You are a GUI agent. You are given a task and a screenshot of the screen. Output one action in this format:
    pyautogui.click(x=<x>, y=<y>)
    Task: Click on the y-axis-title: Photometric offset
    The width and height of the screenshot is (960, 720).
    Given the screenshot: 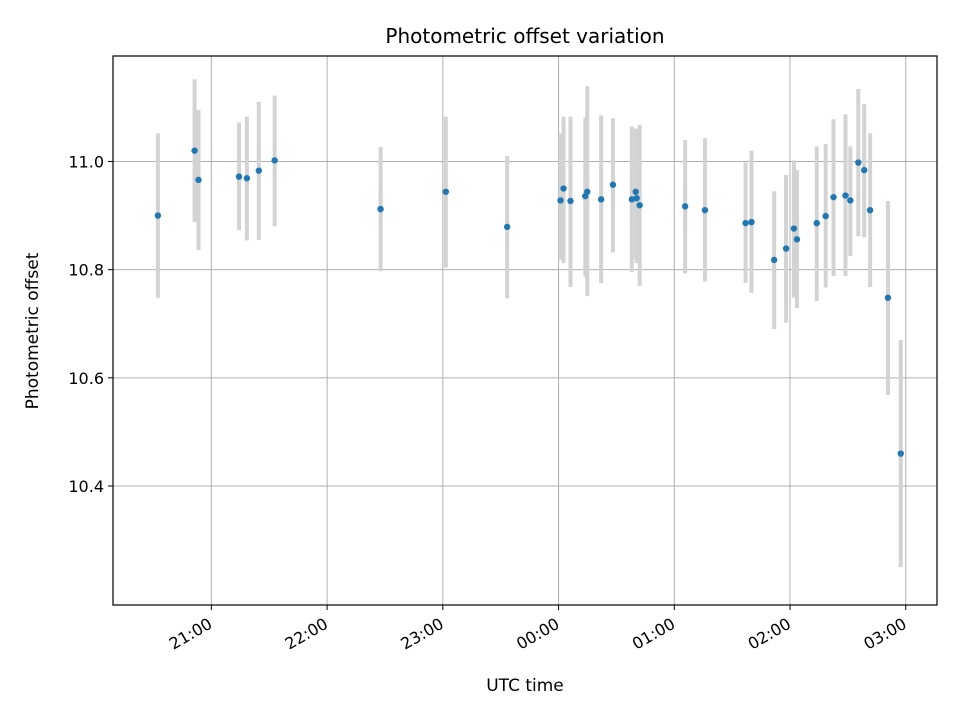 What is the action you would take?
    pyautogui.click(x=33, y=330)
    